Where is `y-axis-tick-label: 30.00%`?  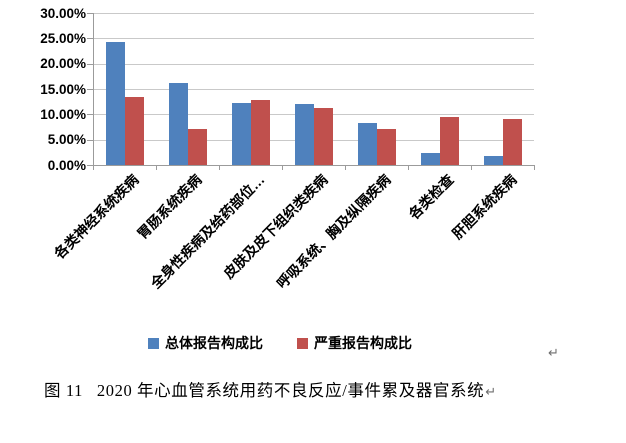
y-axis-tick-label: 30.00% is located at coordinates (63, 13).